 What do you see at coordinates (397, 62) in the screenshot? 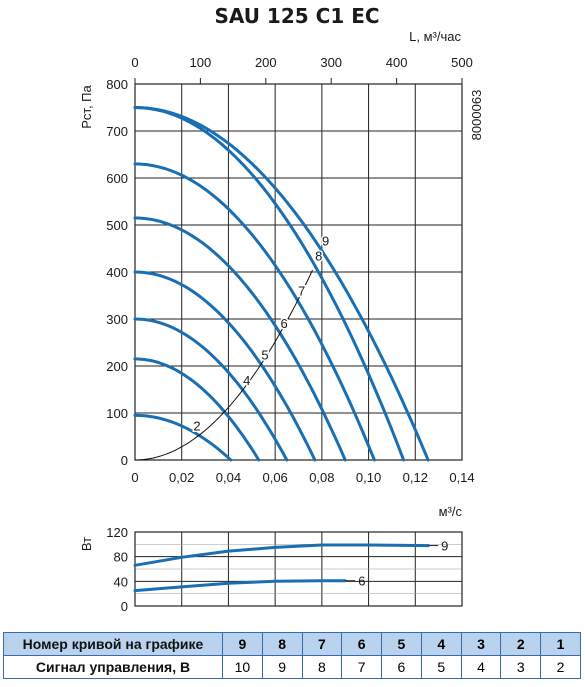
I see `top-axis-tick-label: 400` at bounding box center [397, 62].